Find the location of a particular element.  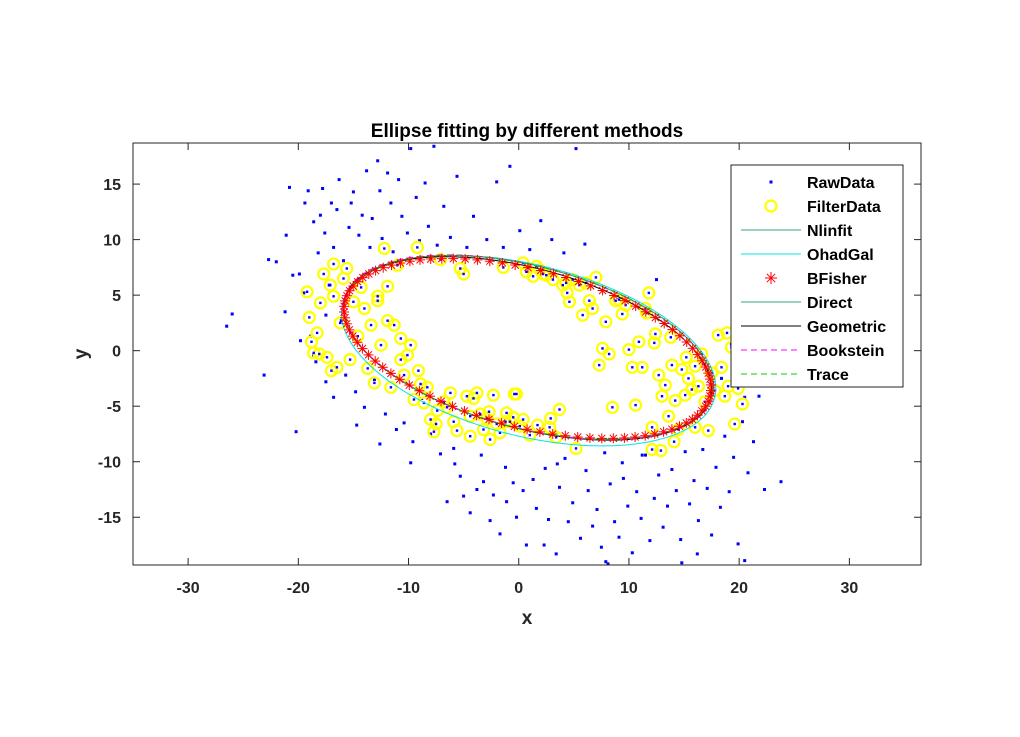

legend-item-geometric: Geometric is located at coordinates (813, 327).